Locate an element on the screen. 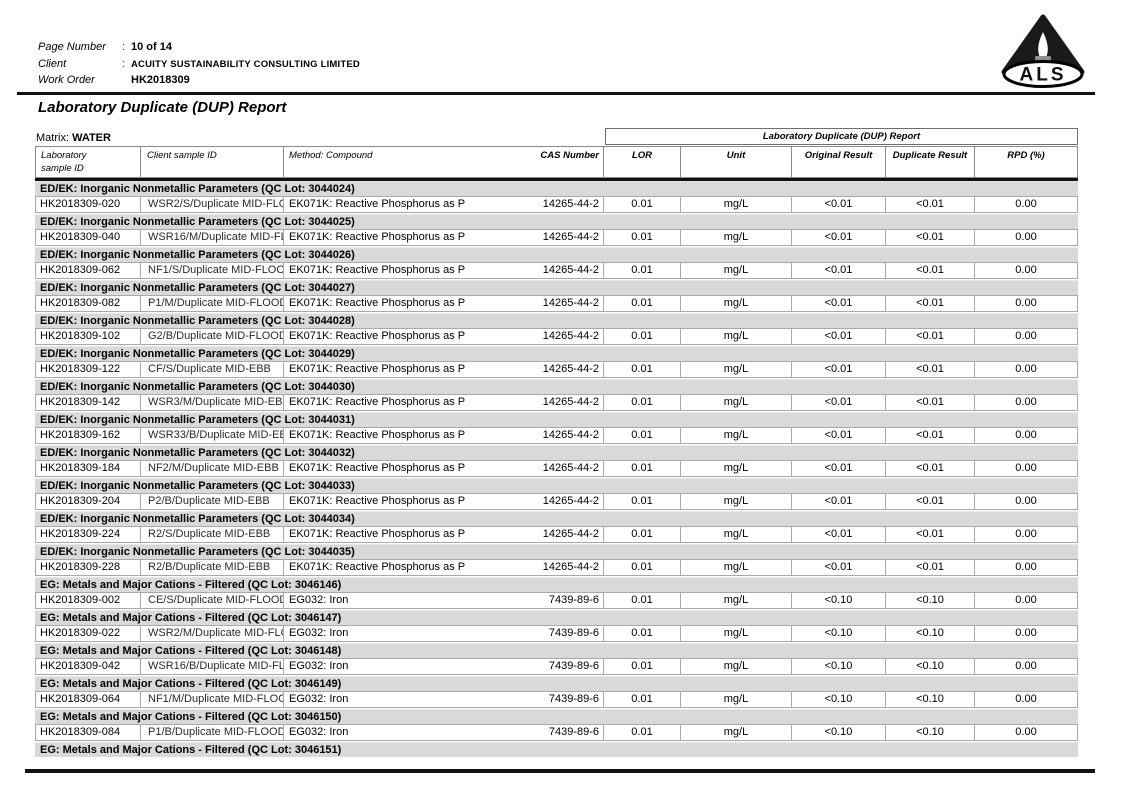 The width and height of the screenshot is (1122, 794). col-cas-number-label: CAS Number is located at coordinates (569, 155).